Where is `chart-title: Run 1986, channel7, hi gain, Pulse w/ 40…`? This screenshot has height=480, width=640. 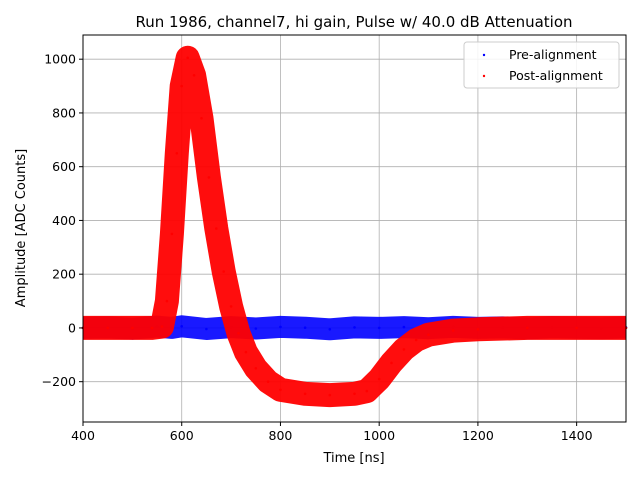 chart-title: Run 1986, channel7, hi gain, Pulse w/ 40… is located at coordinates (353, 22).